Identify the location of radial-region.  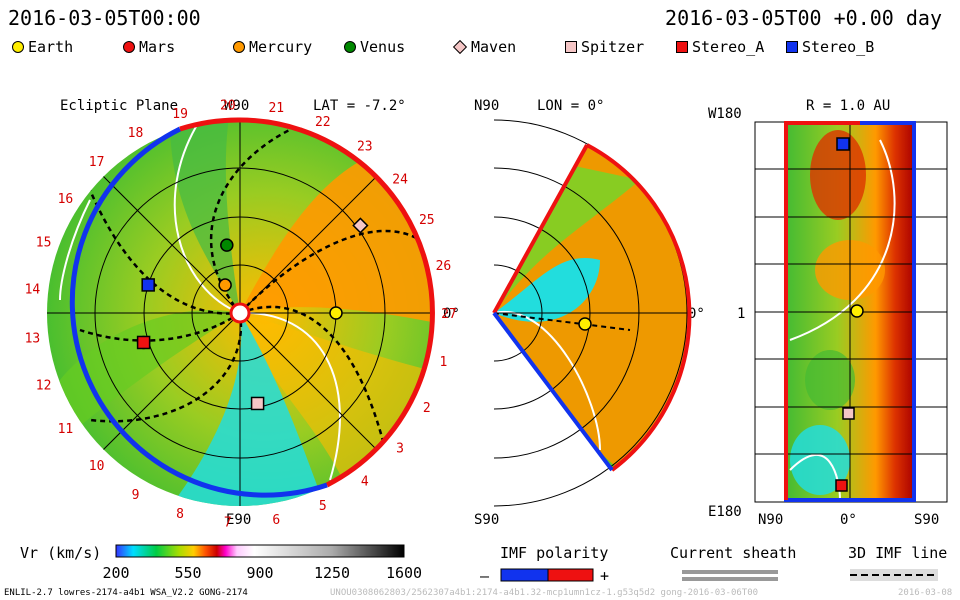
(820, 460).